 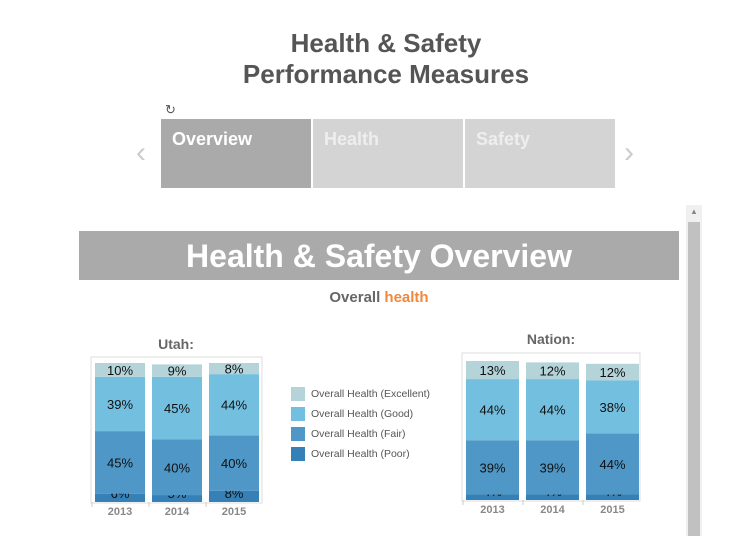 I want to click on scrollbar-thumb, so click(x=694, y=379).